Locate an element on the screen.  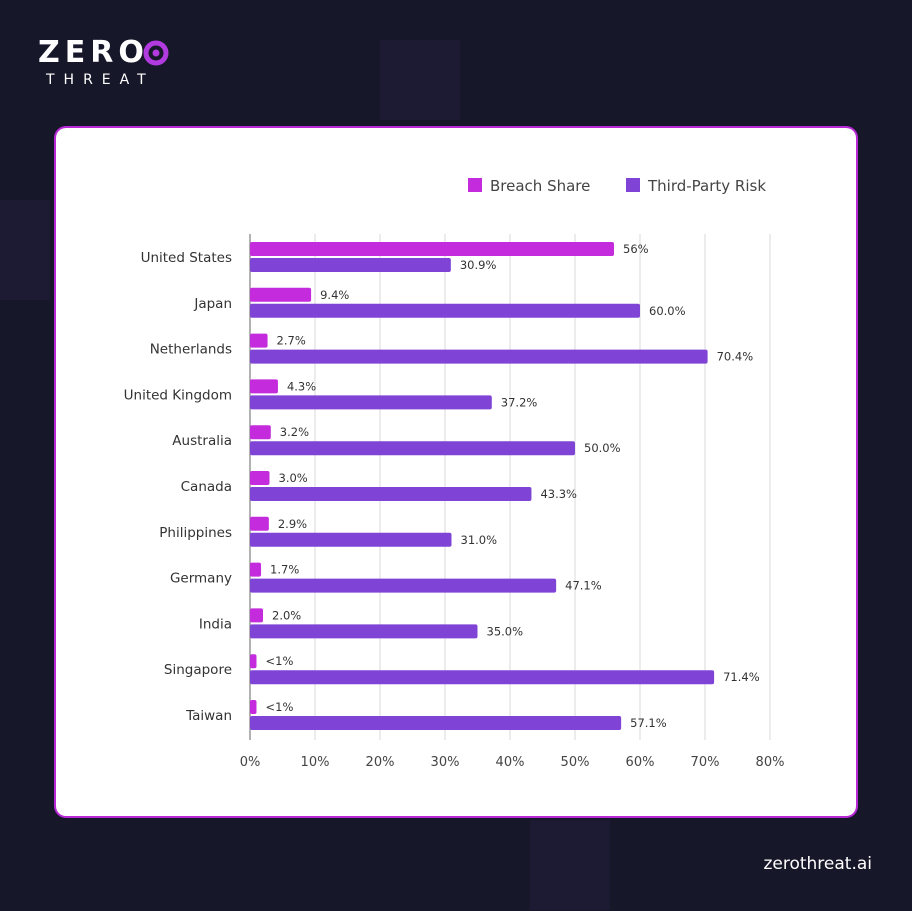
logo-o-icon is located at coordinates (156, 53).